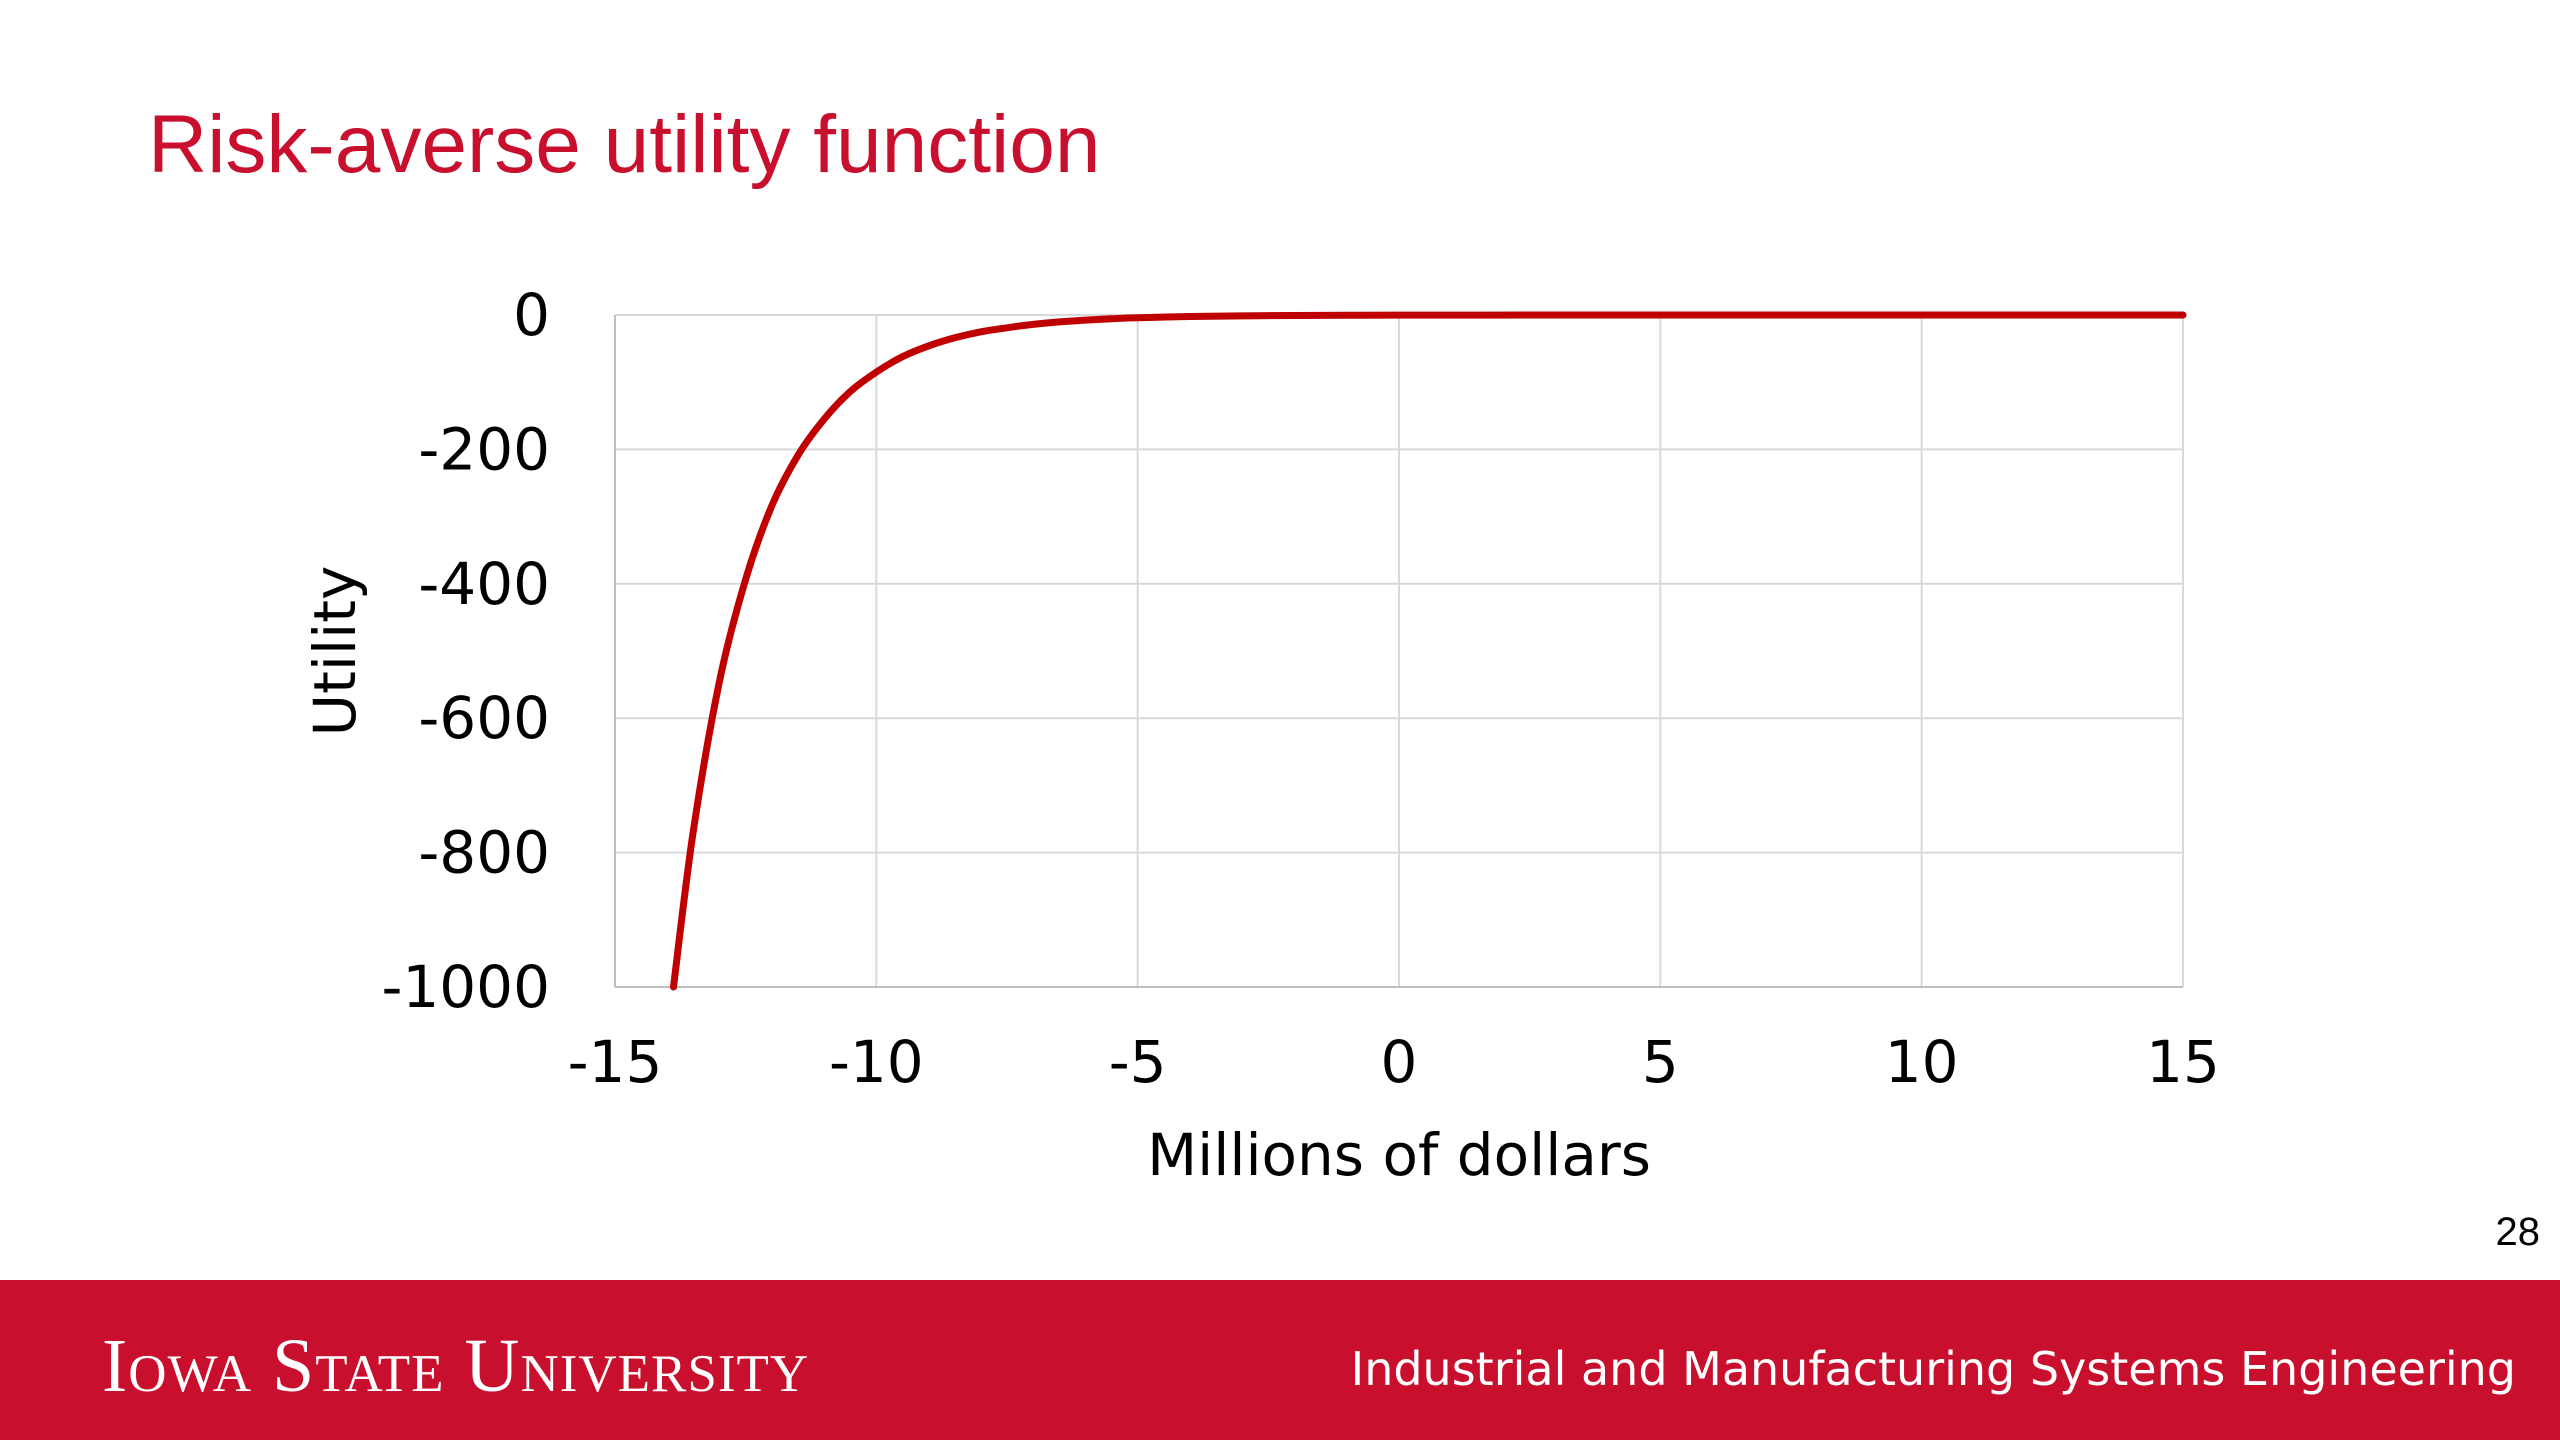 Image resolution: width=2560 pixels, height=1440 pixels. Describe the element at coordinates (531, 315) in the screenshot. I see `y-tick-label: 0` at that location.